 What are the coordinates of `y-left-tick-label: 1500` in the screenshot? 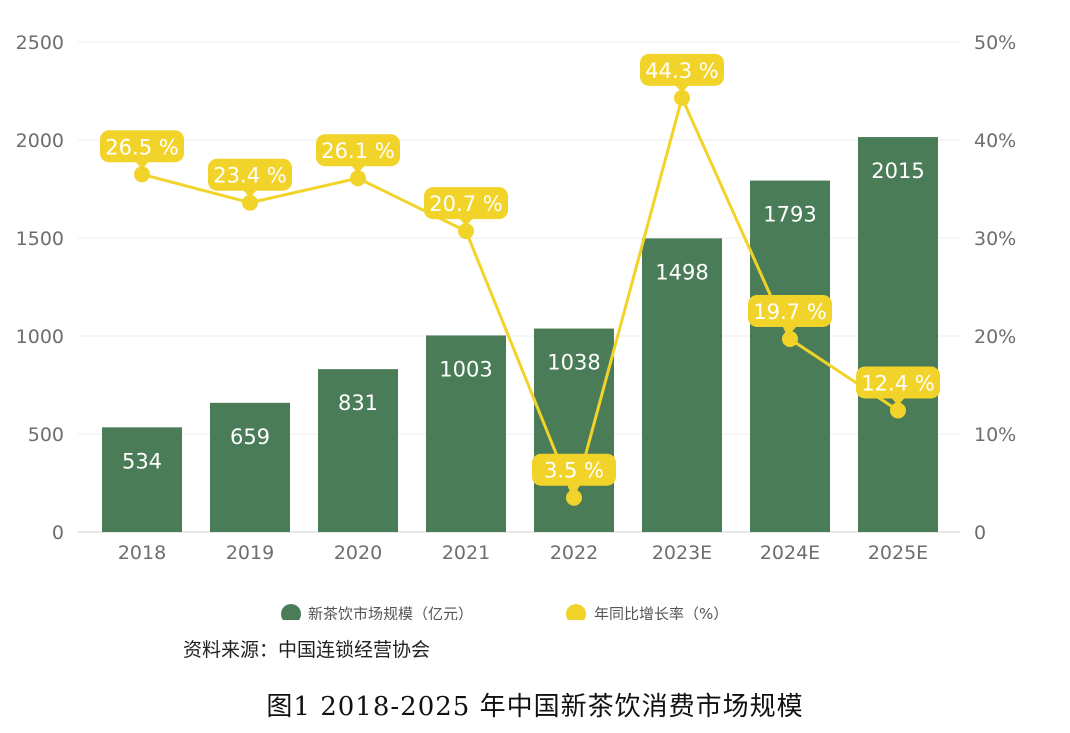 It's located at (40, 239).